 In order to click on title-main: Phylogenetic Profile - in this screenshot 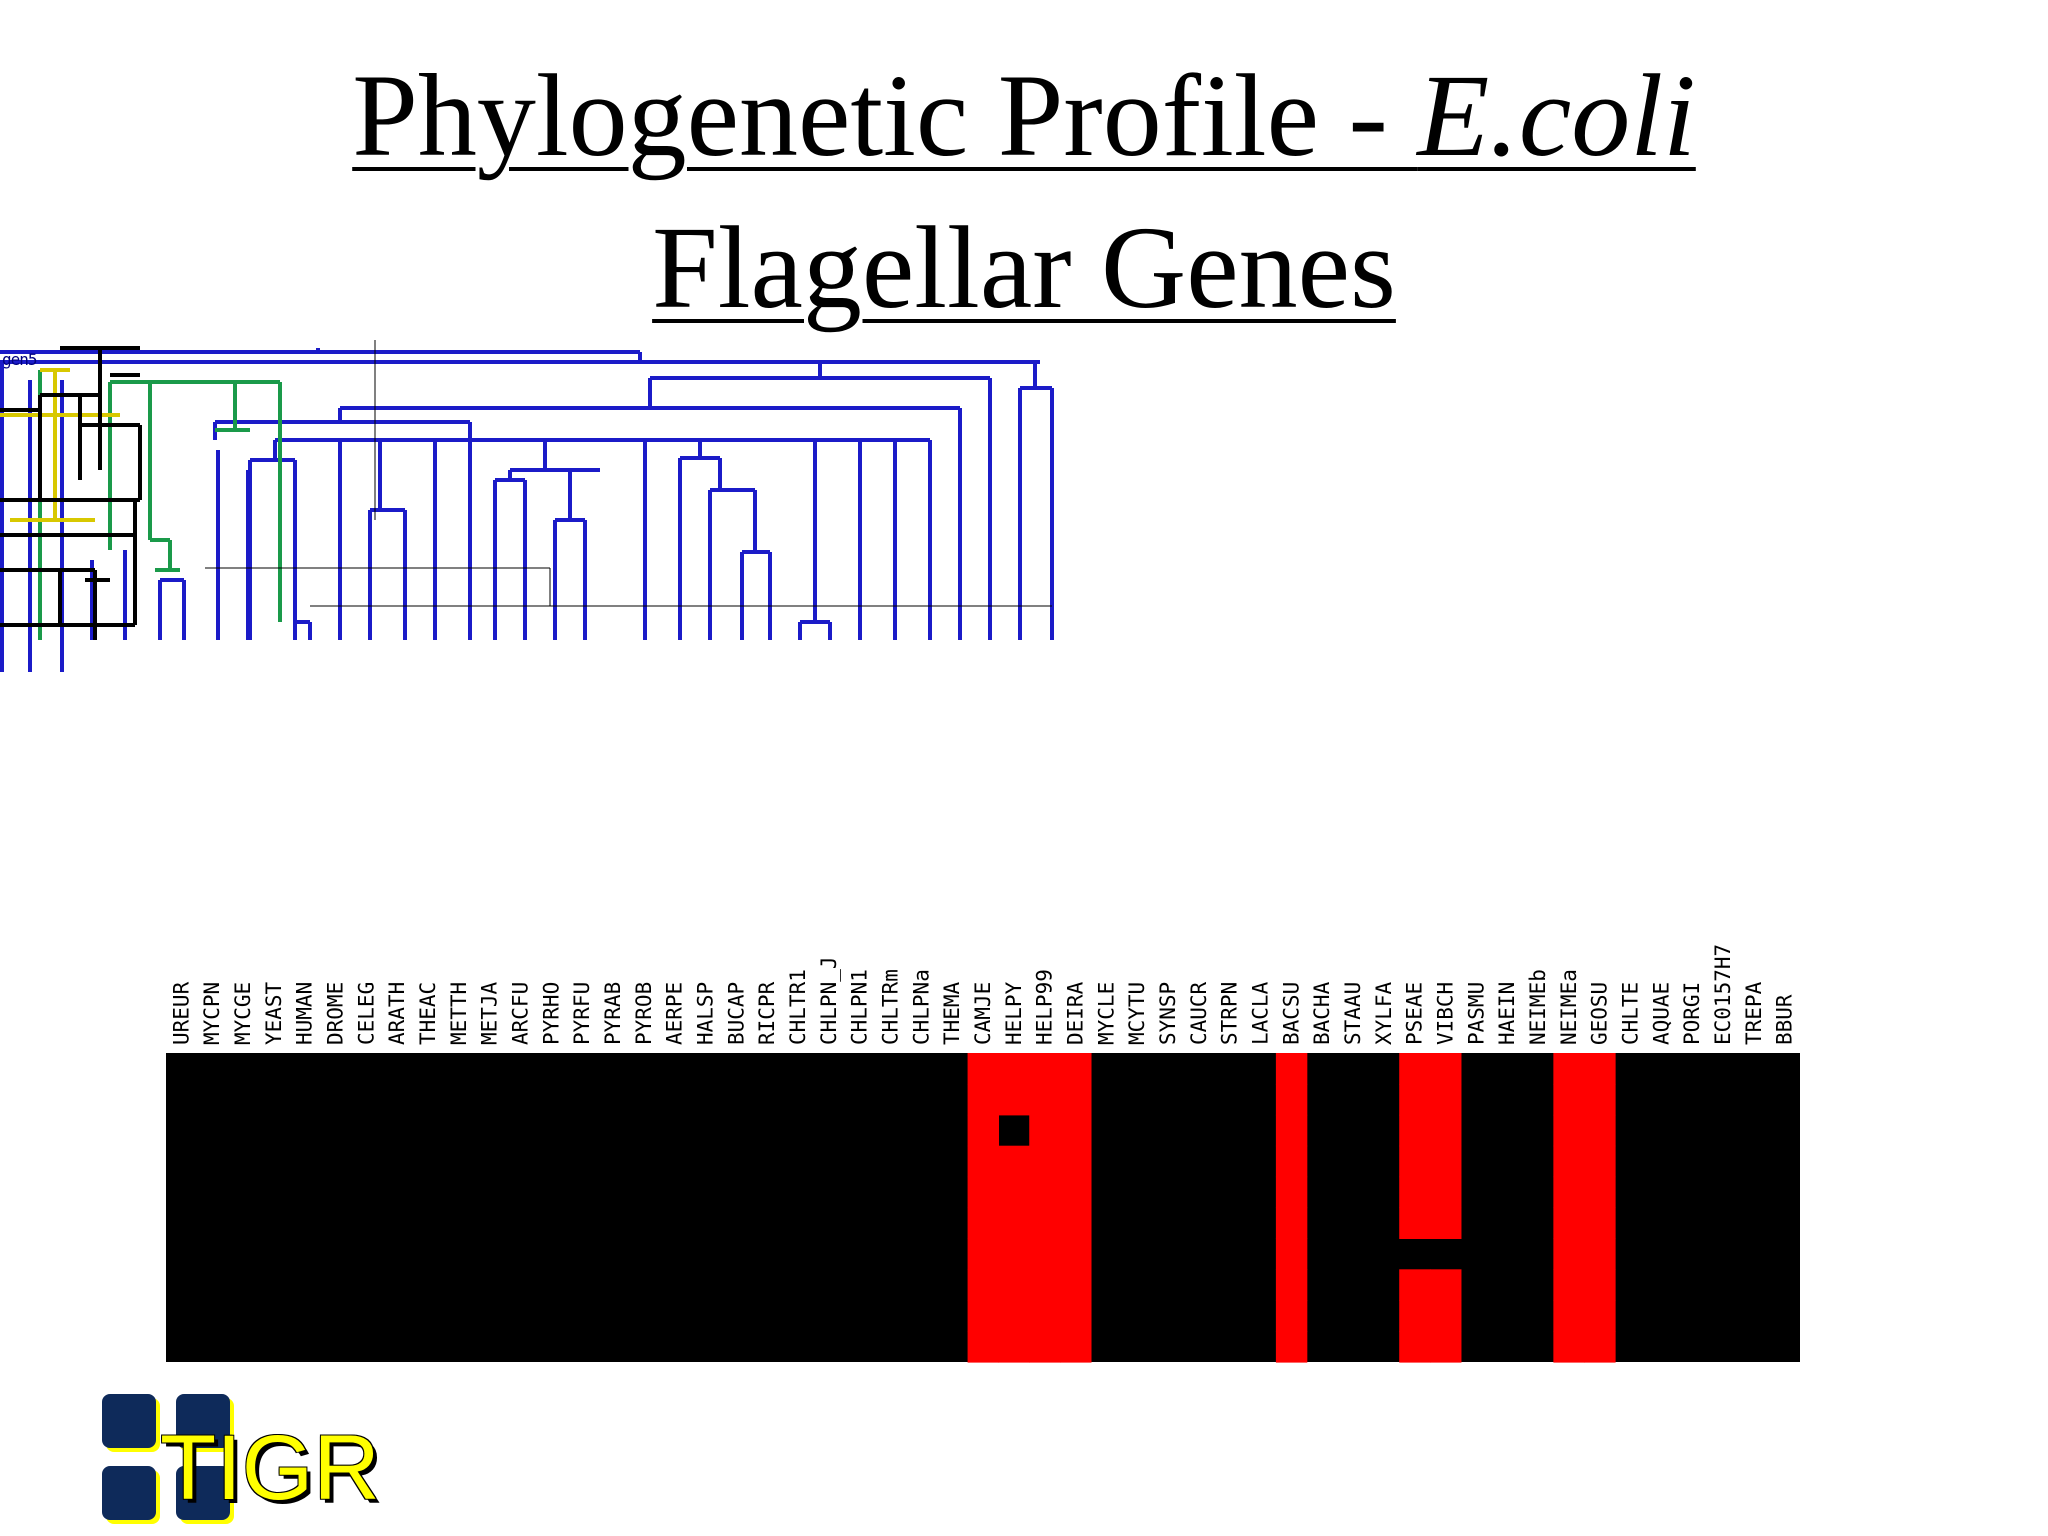, I will do `click(885, 115)`.